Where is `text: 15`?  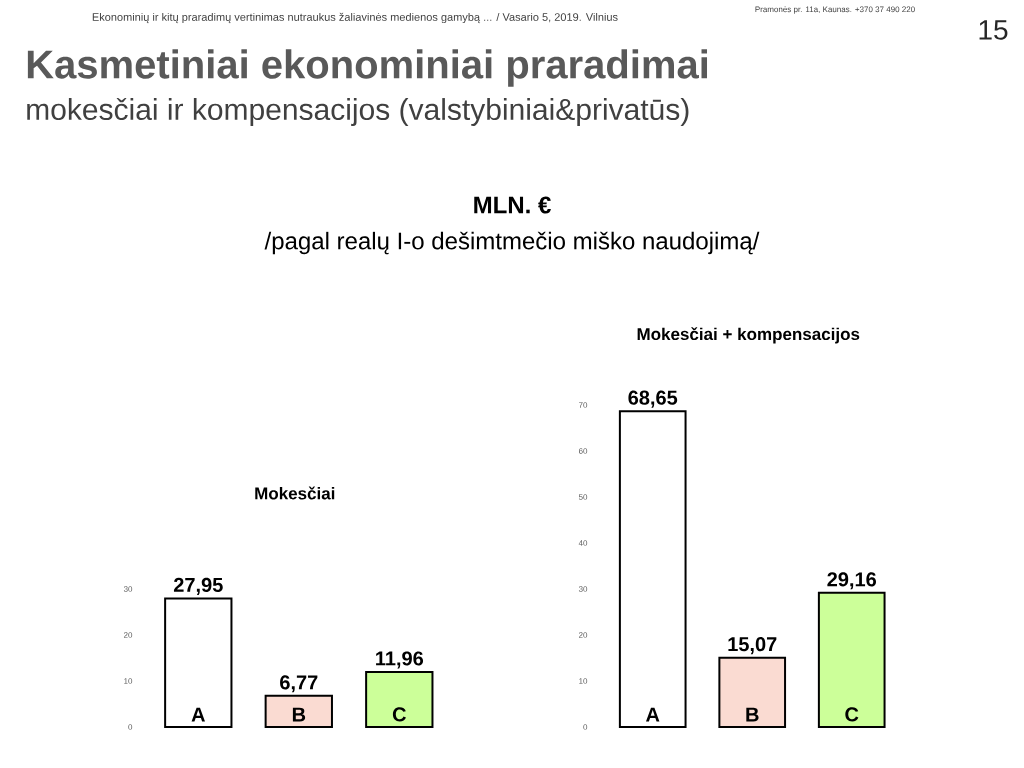 text: 15 is located at coordinates (993, 30).